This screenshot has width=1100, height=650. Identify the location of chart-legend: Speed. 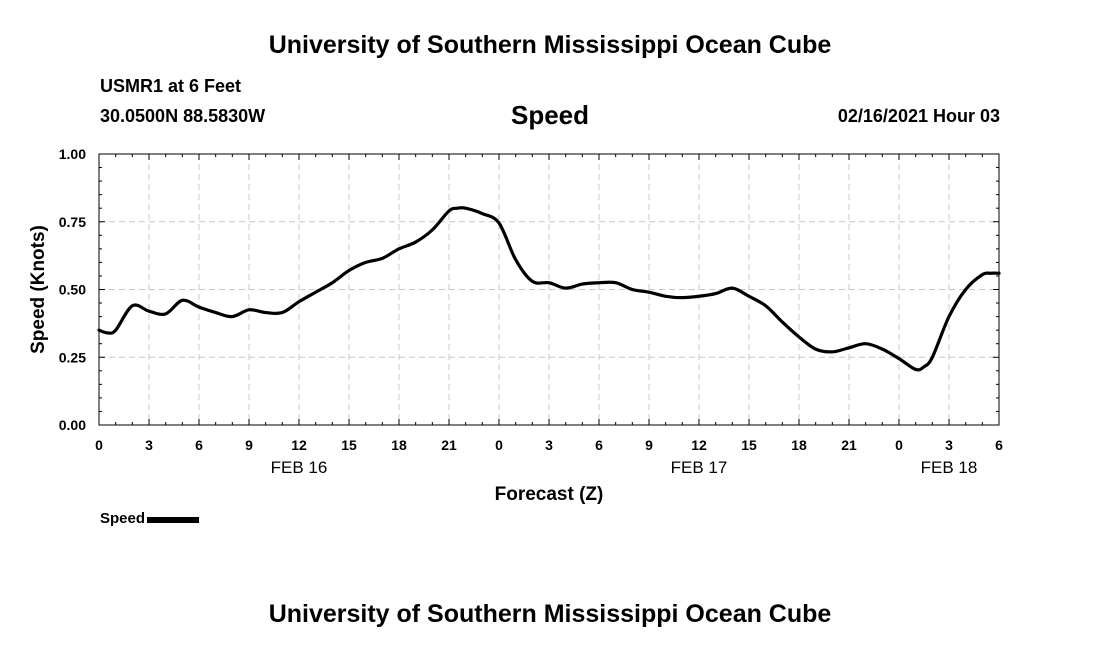
(150, 518).